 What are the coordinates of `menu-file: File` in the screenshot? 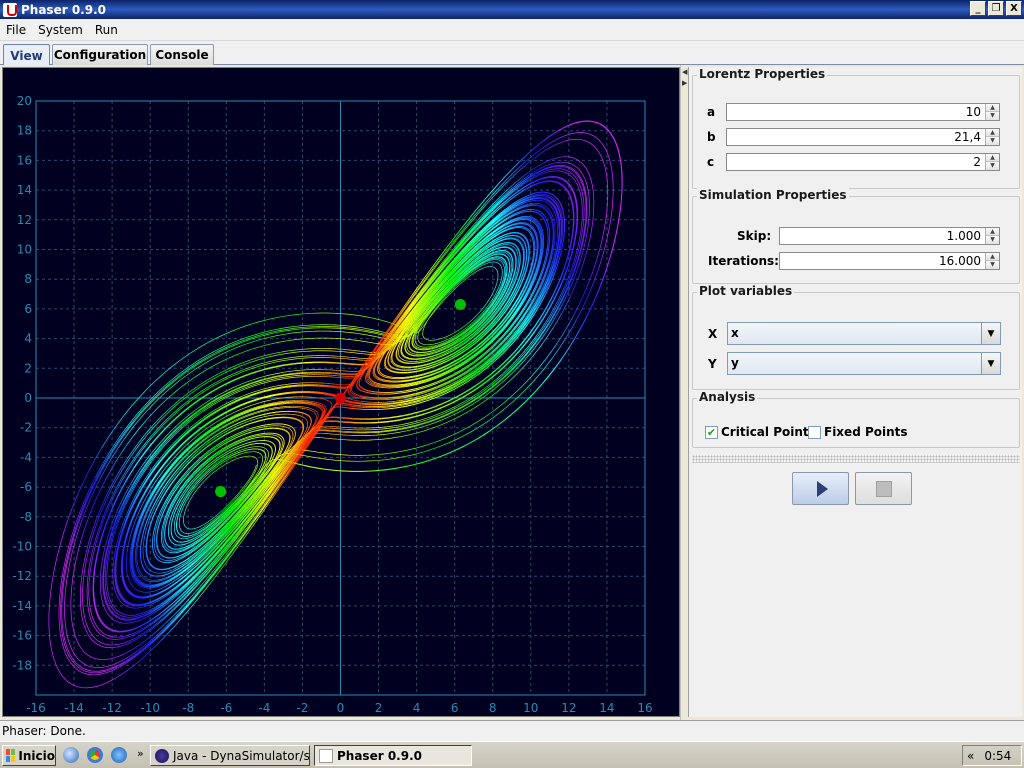 It's located at (16, 30).